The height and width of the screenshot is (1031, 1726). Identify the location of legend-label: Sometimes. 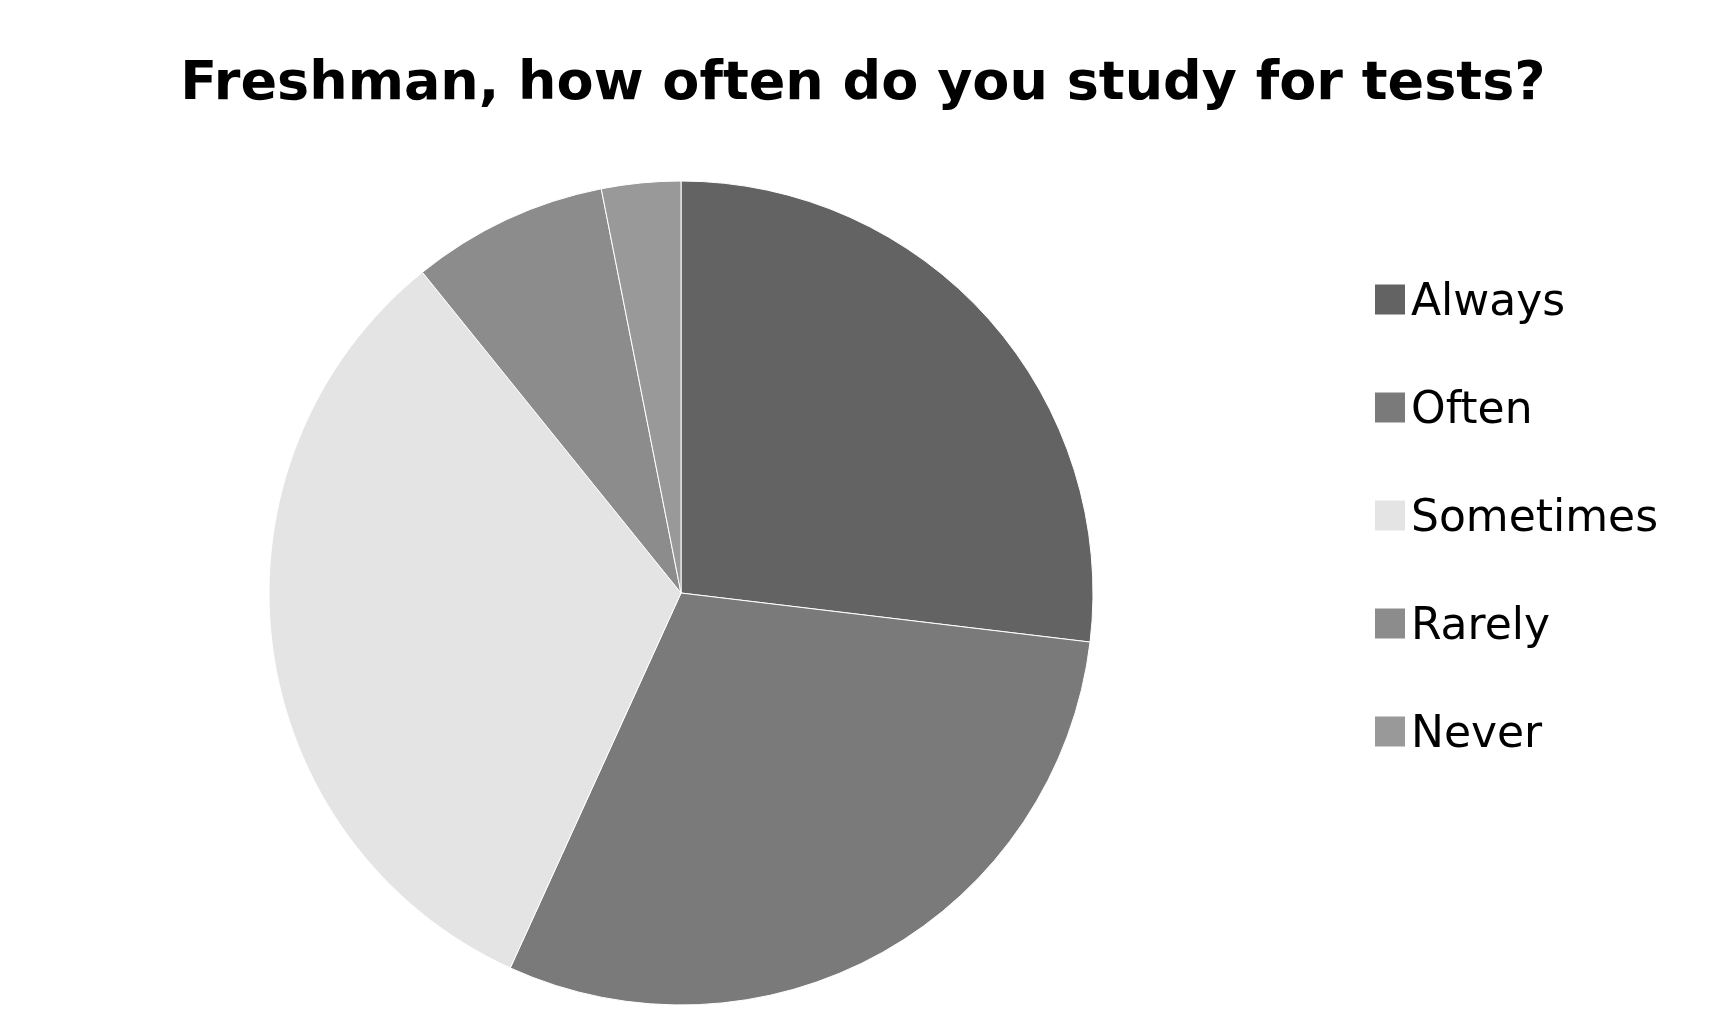
(1535, 515).